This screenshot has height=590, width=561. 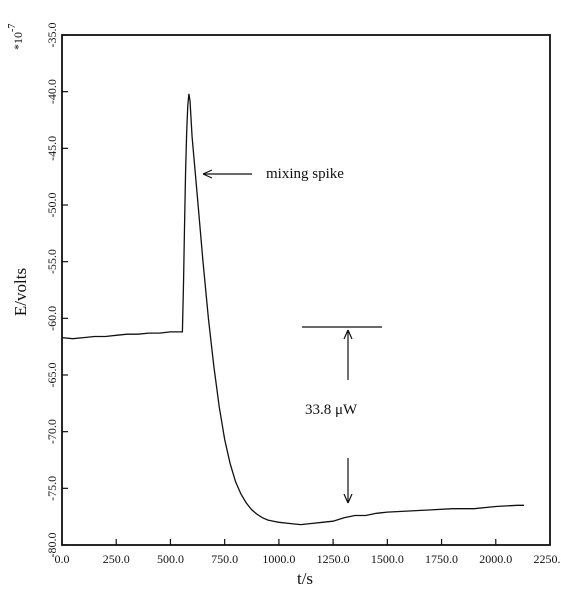 What do you see at coordinates (12, 28) in the screenshot?
I see `scale-factor-exponent: -7` at bounding box center [12, 28].